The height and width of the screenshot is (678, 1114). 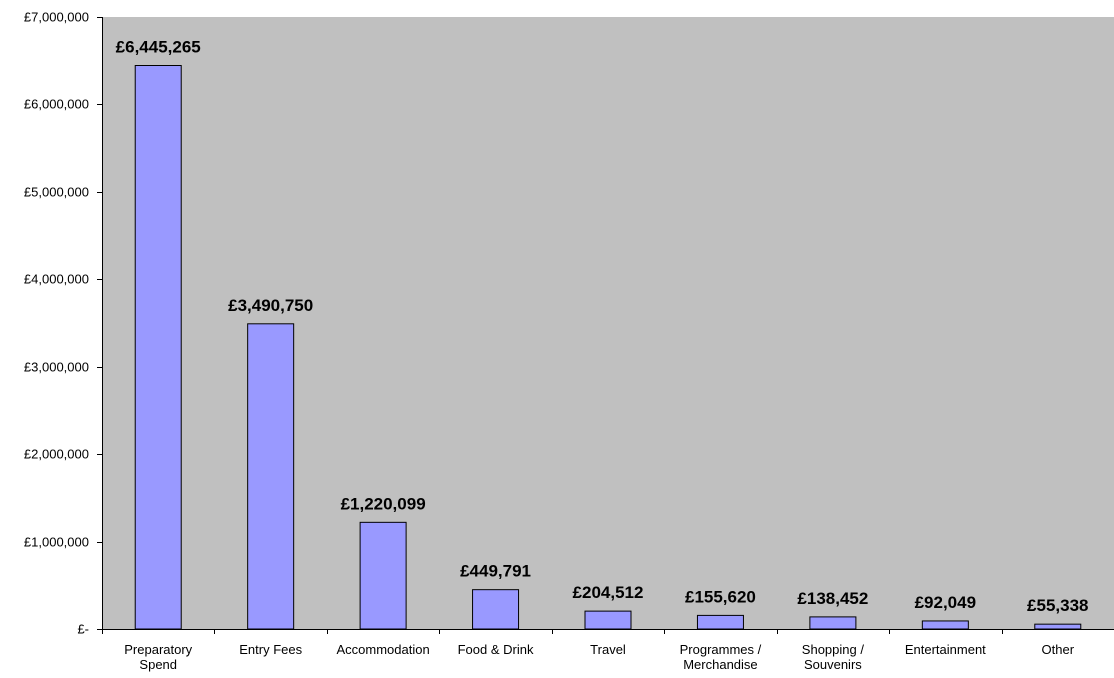 I want to click on x-tick-label: Food & Drink, so click(x=496, y=649).